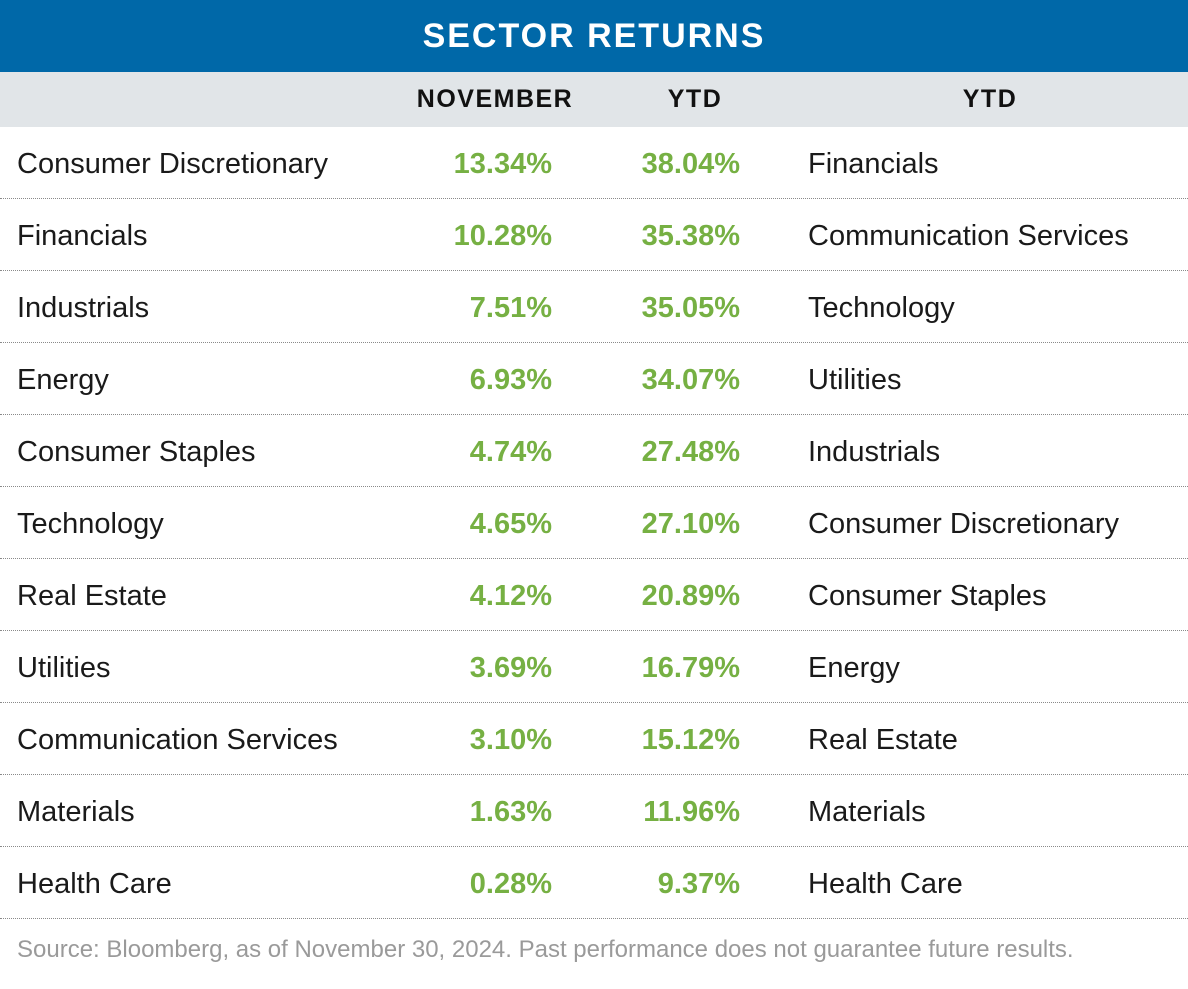 The image size is (1188, 989). What do you see at coordinates (495, 99) in the screenshot?
I see `header-november: NOVEMBER` at bounding box center [495, 99].